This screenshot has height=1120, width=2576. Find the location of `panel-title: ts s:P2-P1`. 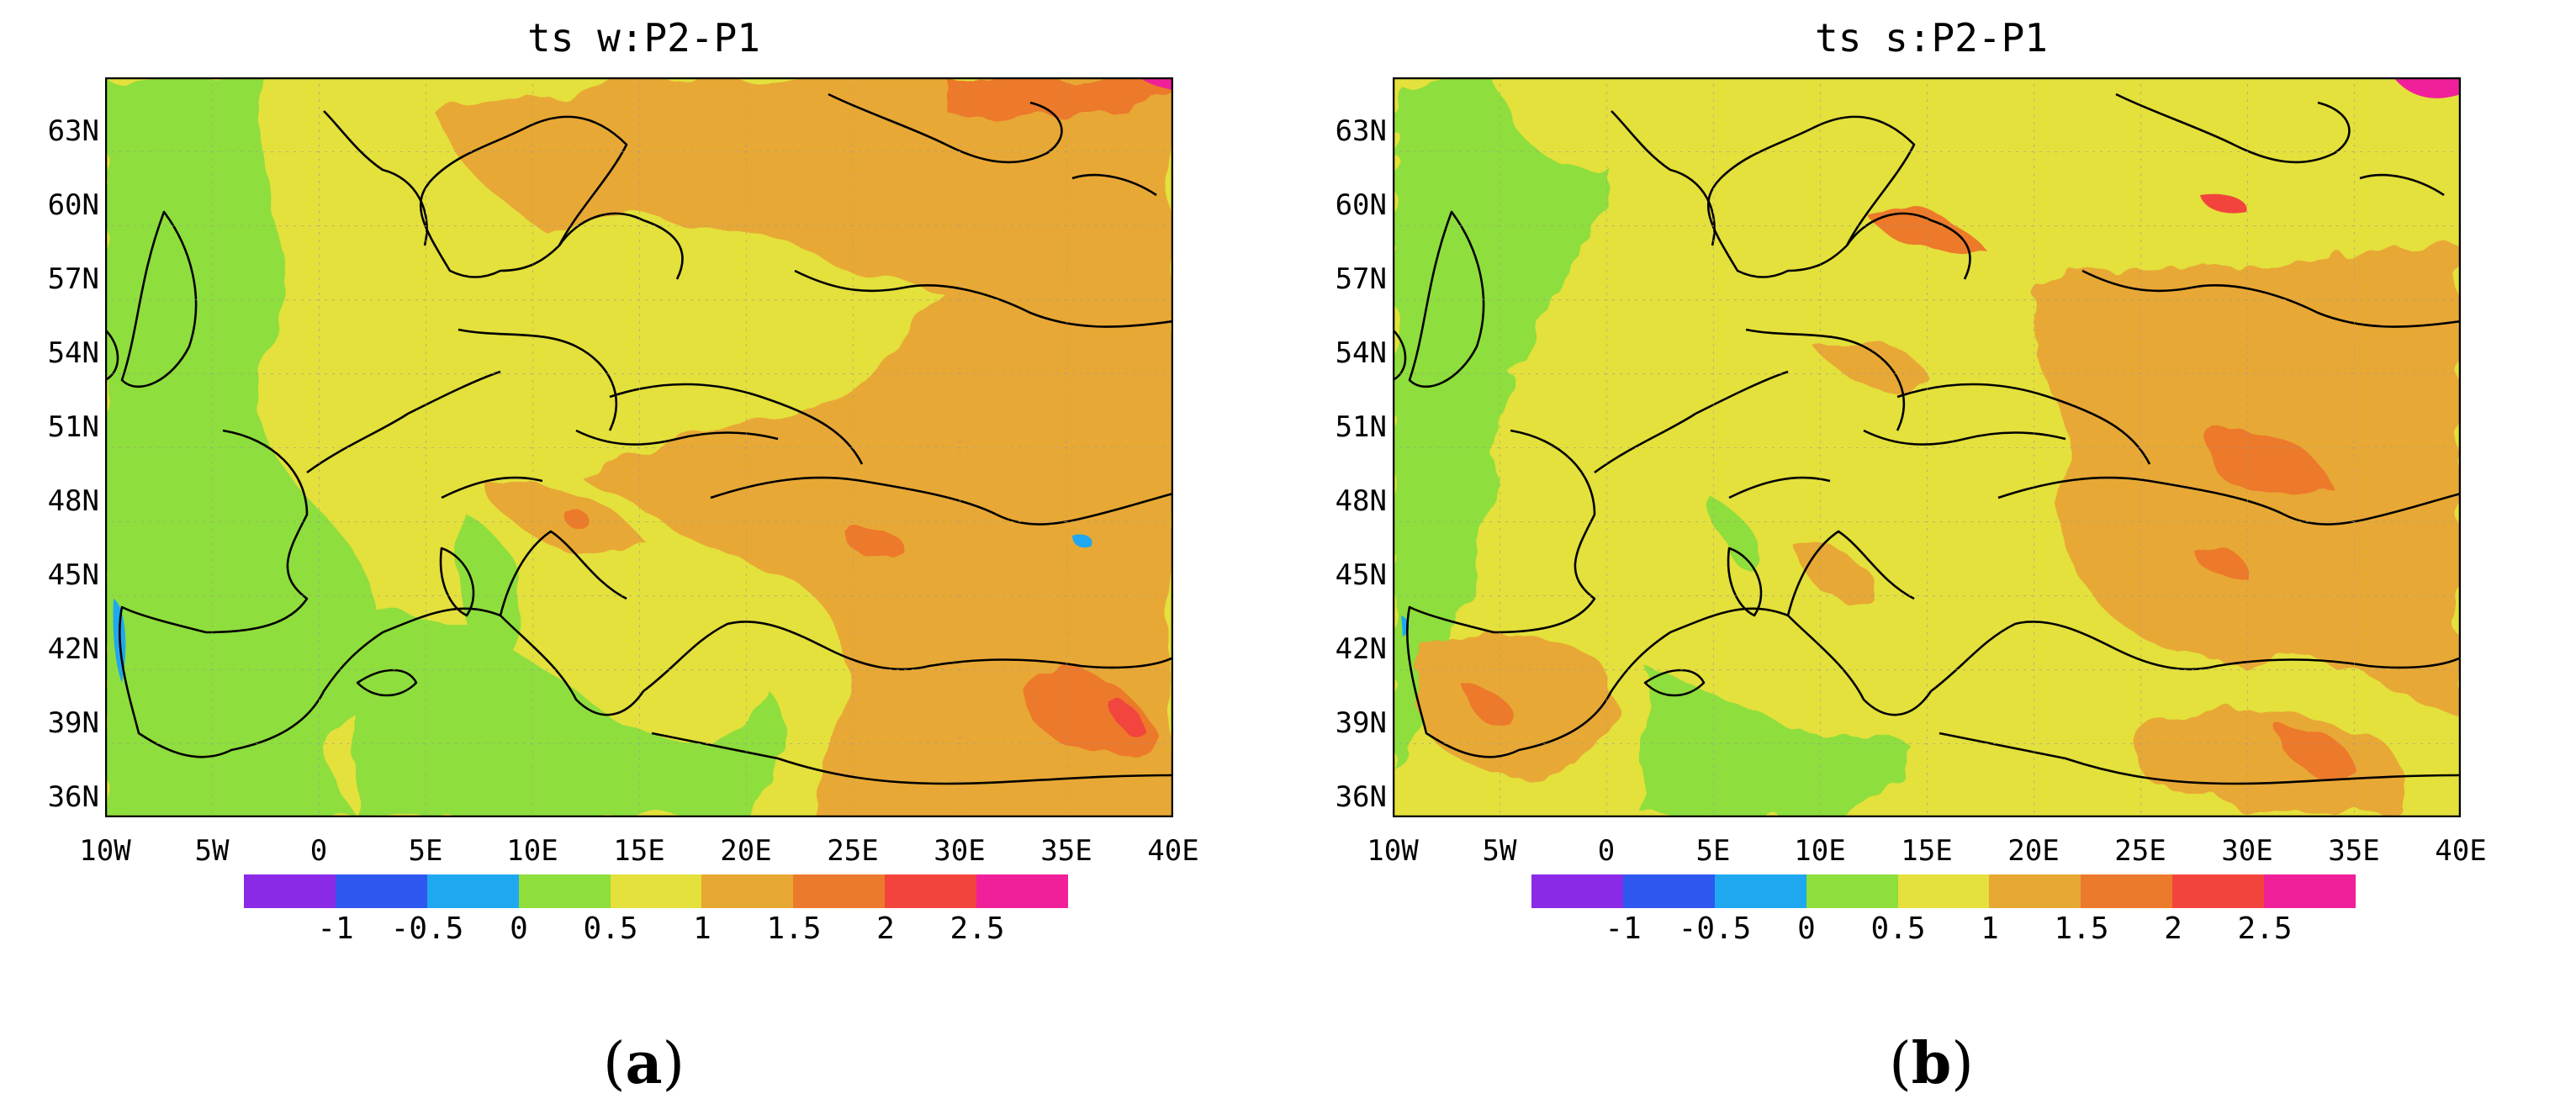

panel-title: ts s:P2-P1 is located at coordinates (1931, 38).